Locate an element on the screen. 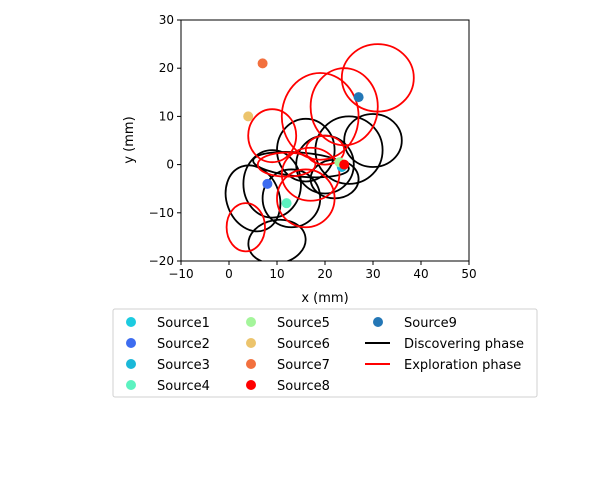  source6-marker is located at coordinates (248, 116).